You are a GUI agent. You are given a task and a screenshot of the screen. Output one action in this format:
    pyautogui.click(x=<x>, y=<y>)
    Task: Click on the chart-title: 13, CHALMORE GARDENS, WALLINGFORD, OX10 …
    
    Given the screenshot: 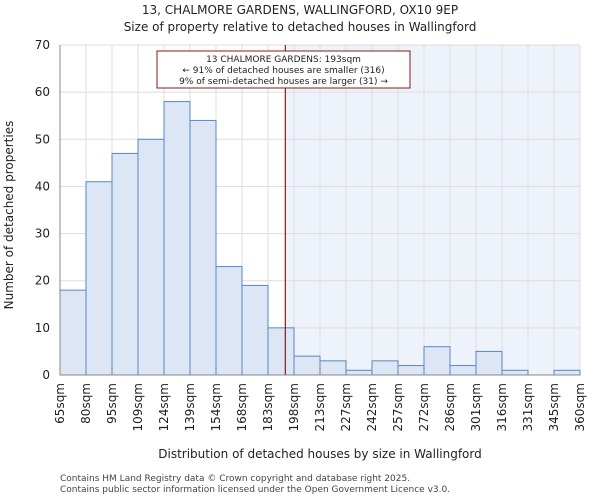 What is the action you would take?
    pyautogui.click(x=300, y=10)
    